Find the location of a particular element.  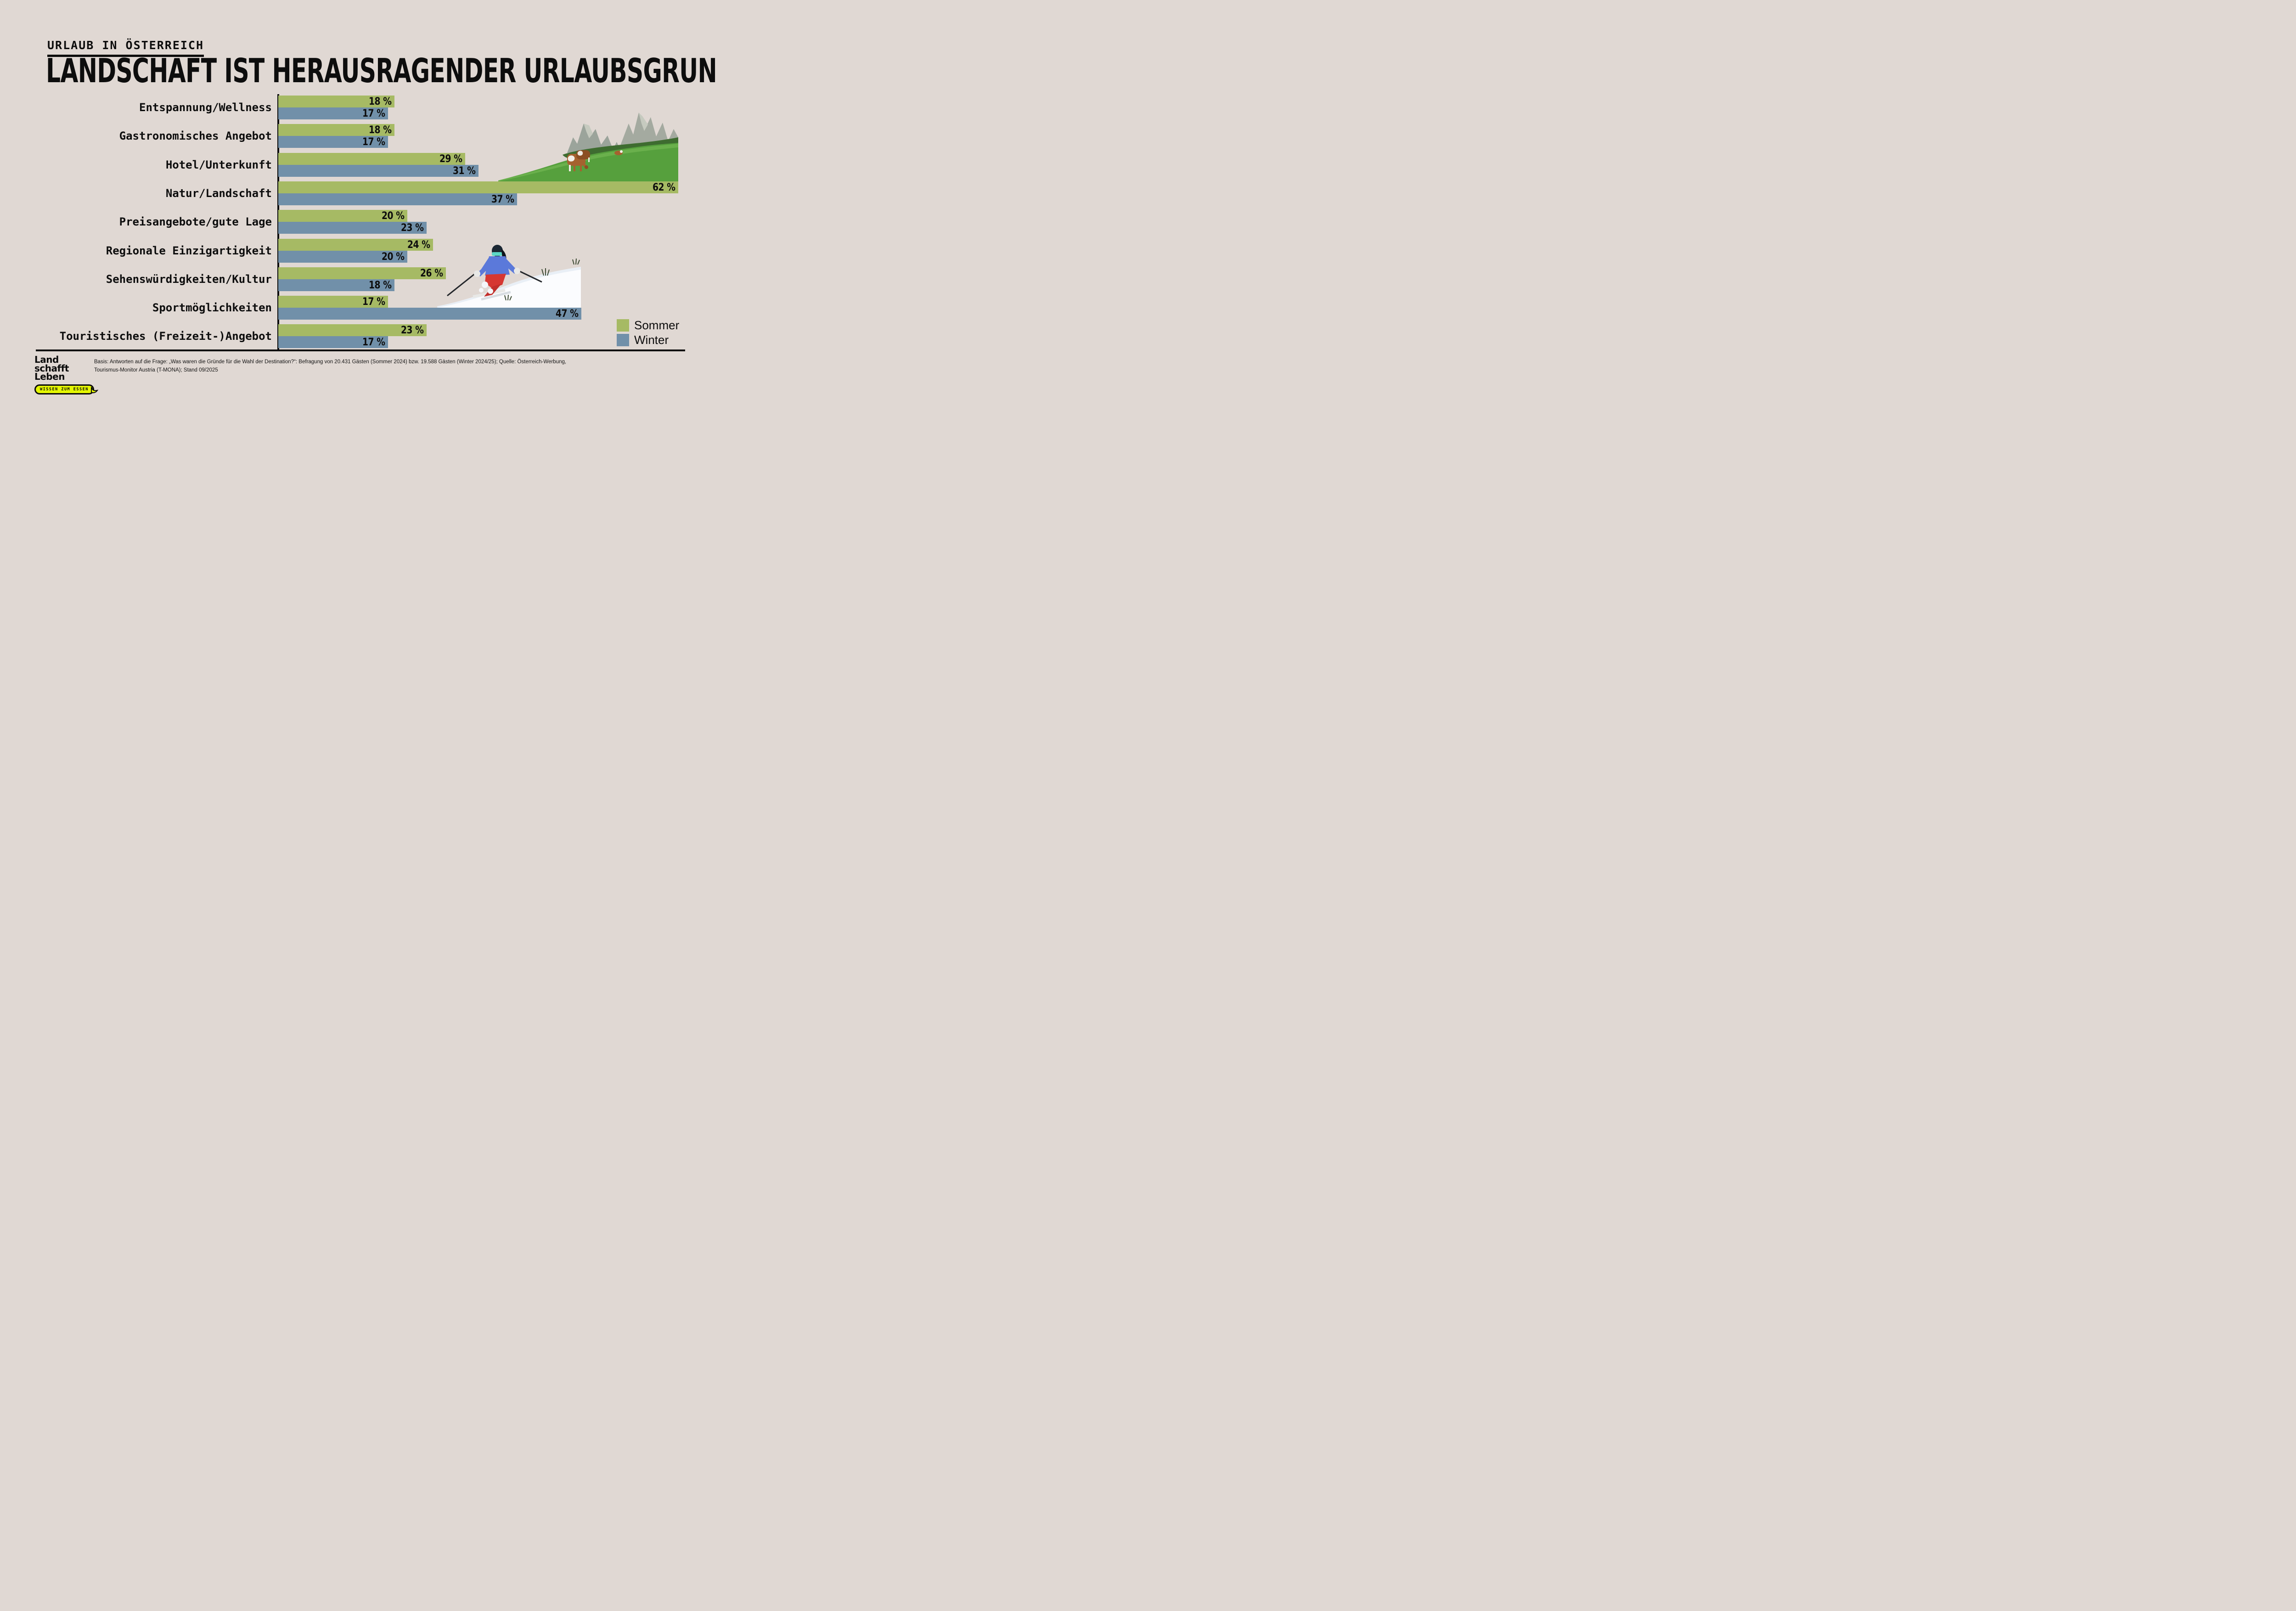

cow-figure is located at coordinates (595, 160).